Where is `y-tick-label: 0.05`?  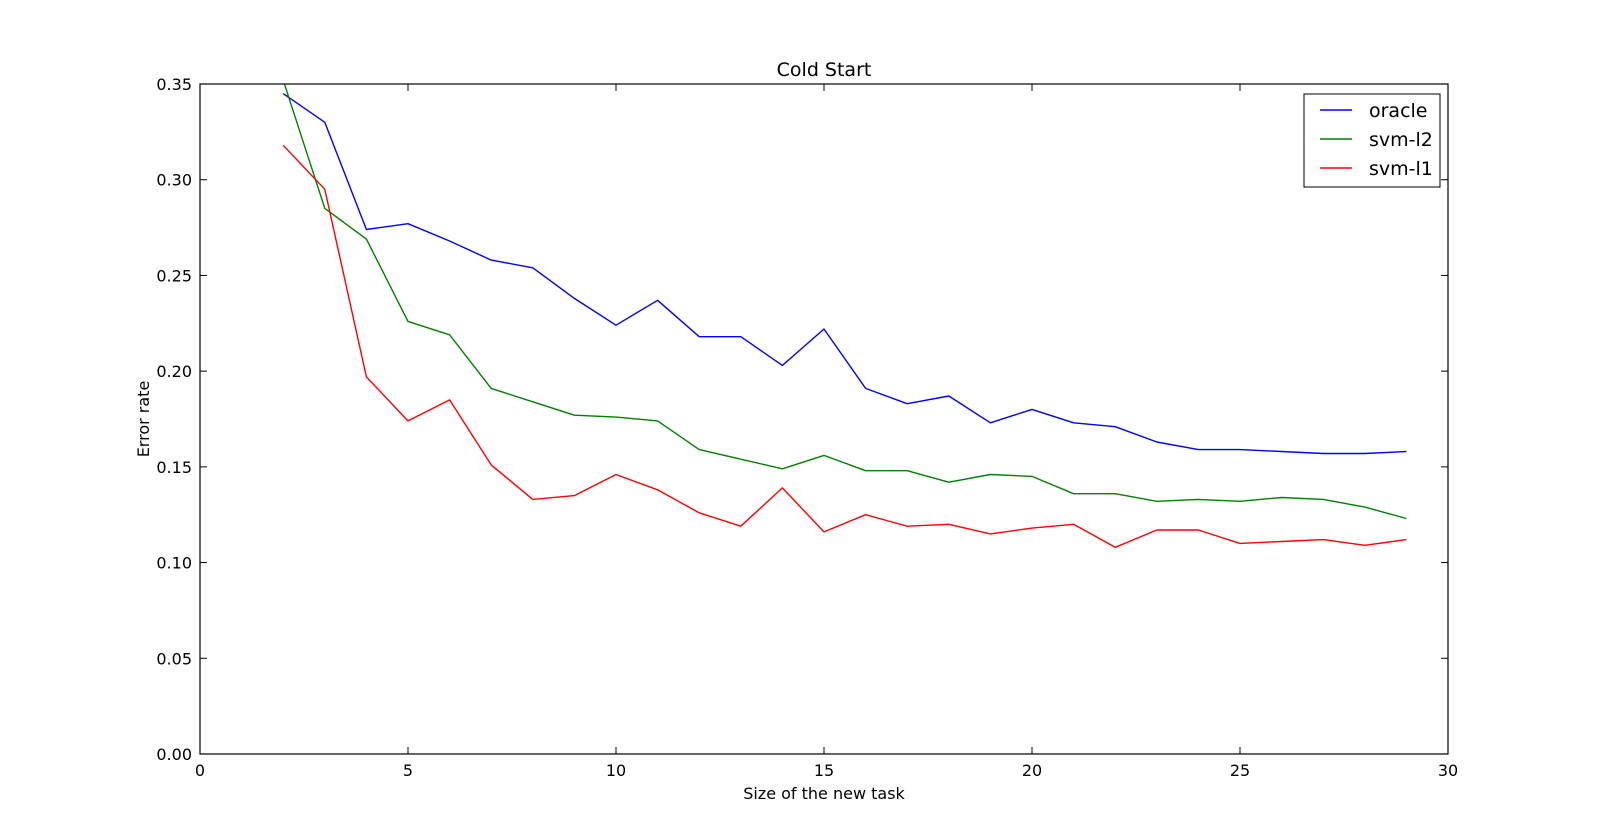
y-tick-label: 0.05 is located at coordinates (174, 658).